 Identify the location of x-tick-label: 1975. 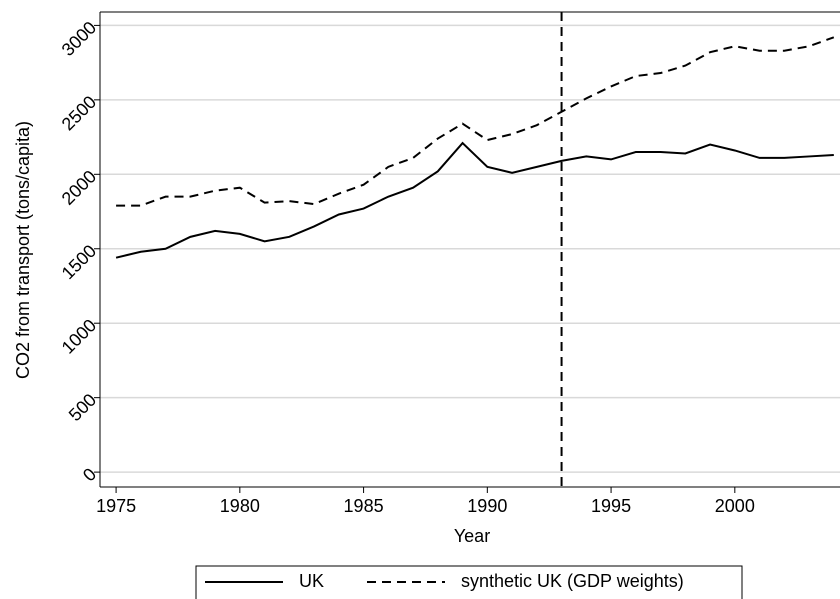
(116, 506).